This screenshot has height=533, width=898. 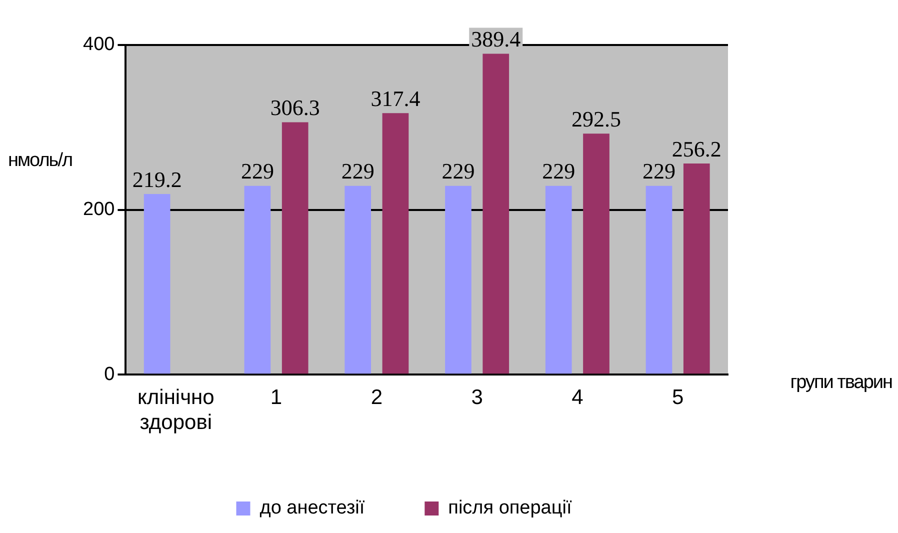 What do you see at coordinates (313, 508) in the screenshot?
I see `legend-label: до анестезії` at bounding box center [313, 508].